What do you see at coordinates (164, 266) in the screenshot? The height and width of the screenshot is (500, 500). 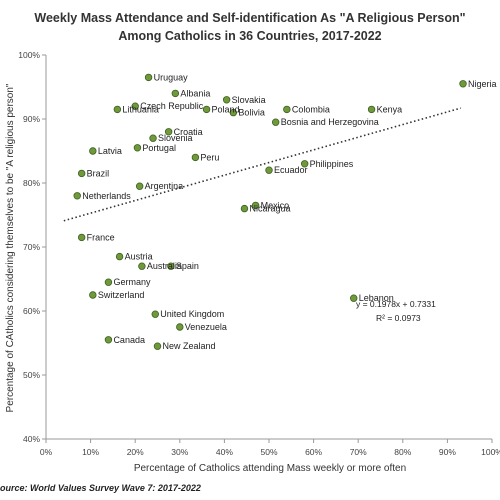 I see `data-point-label: Australia` at bounding box center [164, 266].